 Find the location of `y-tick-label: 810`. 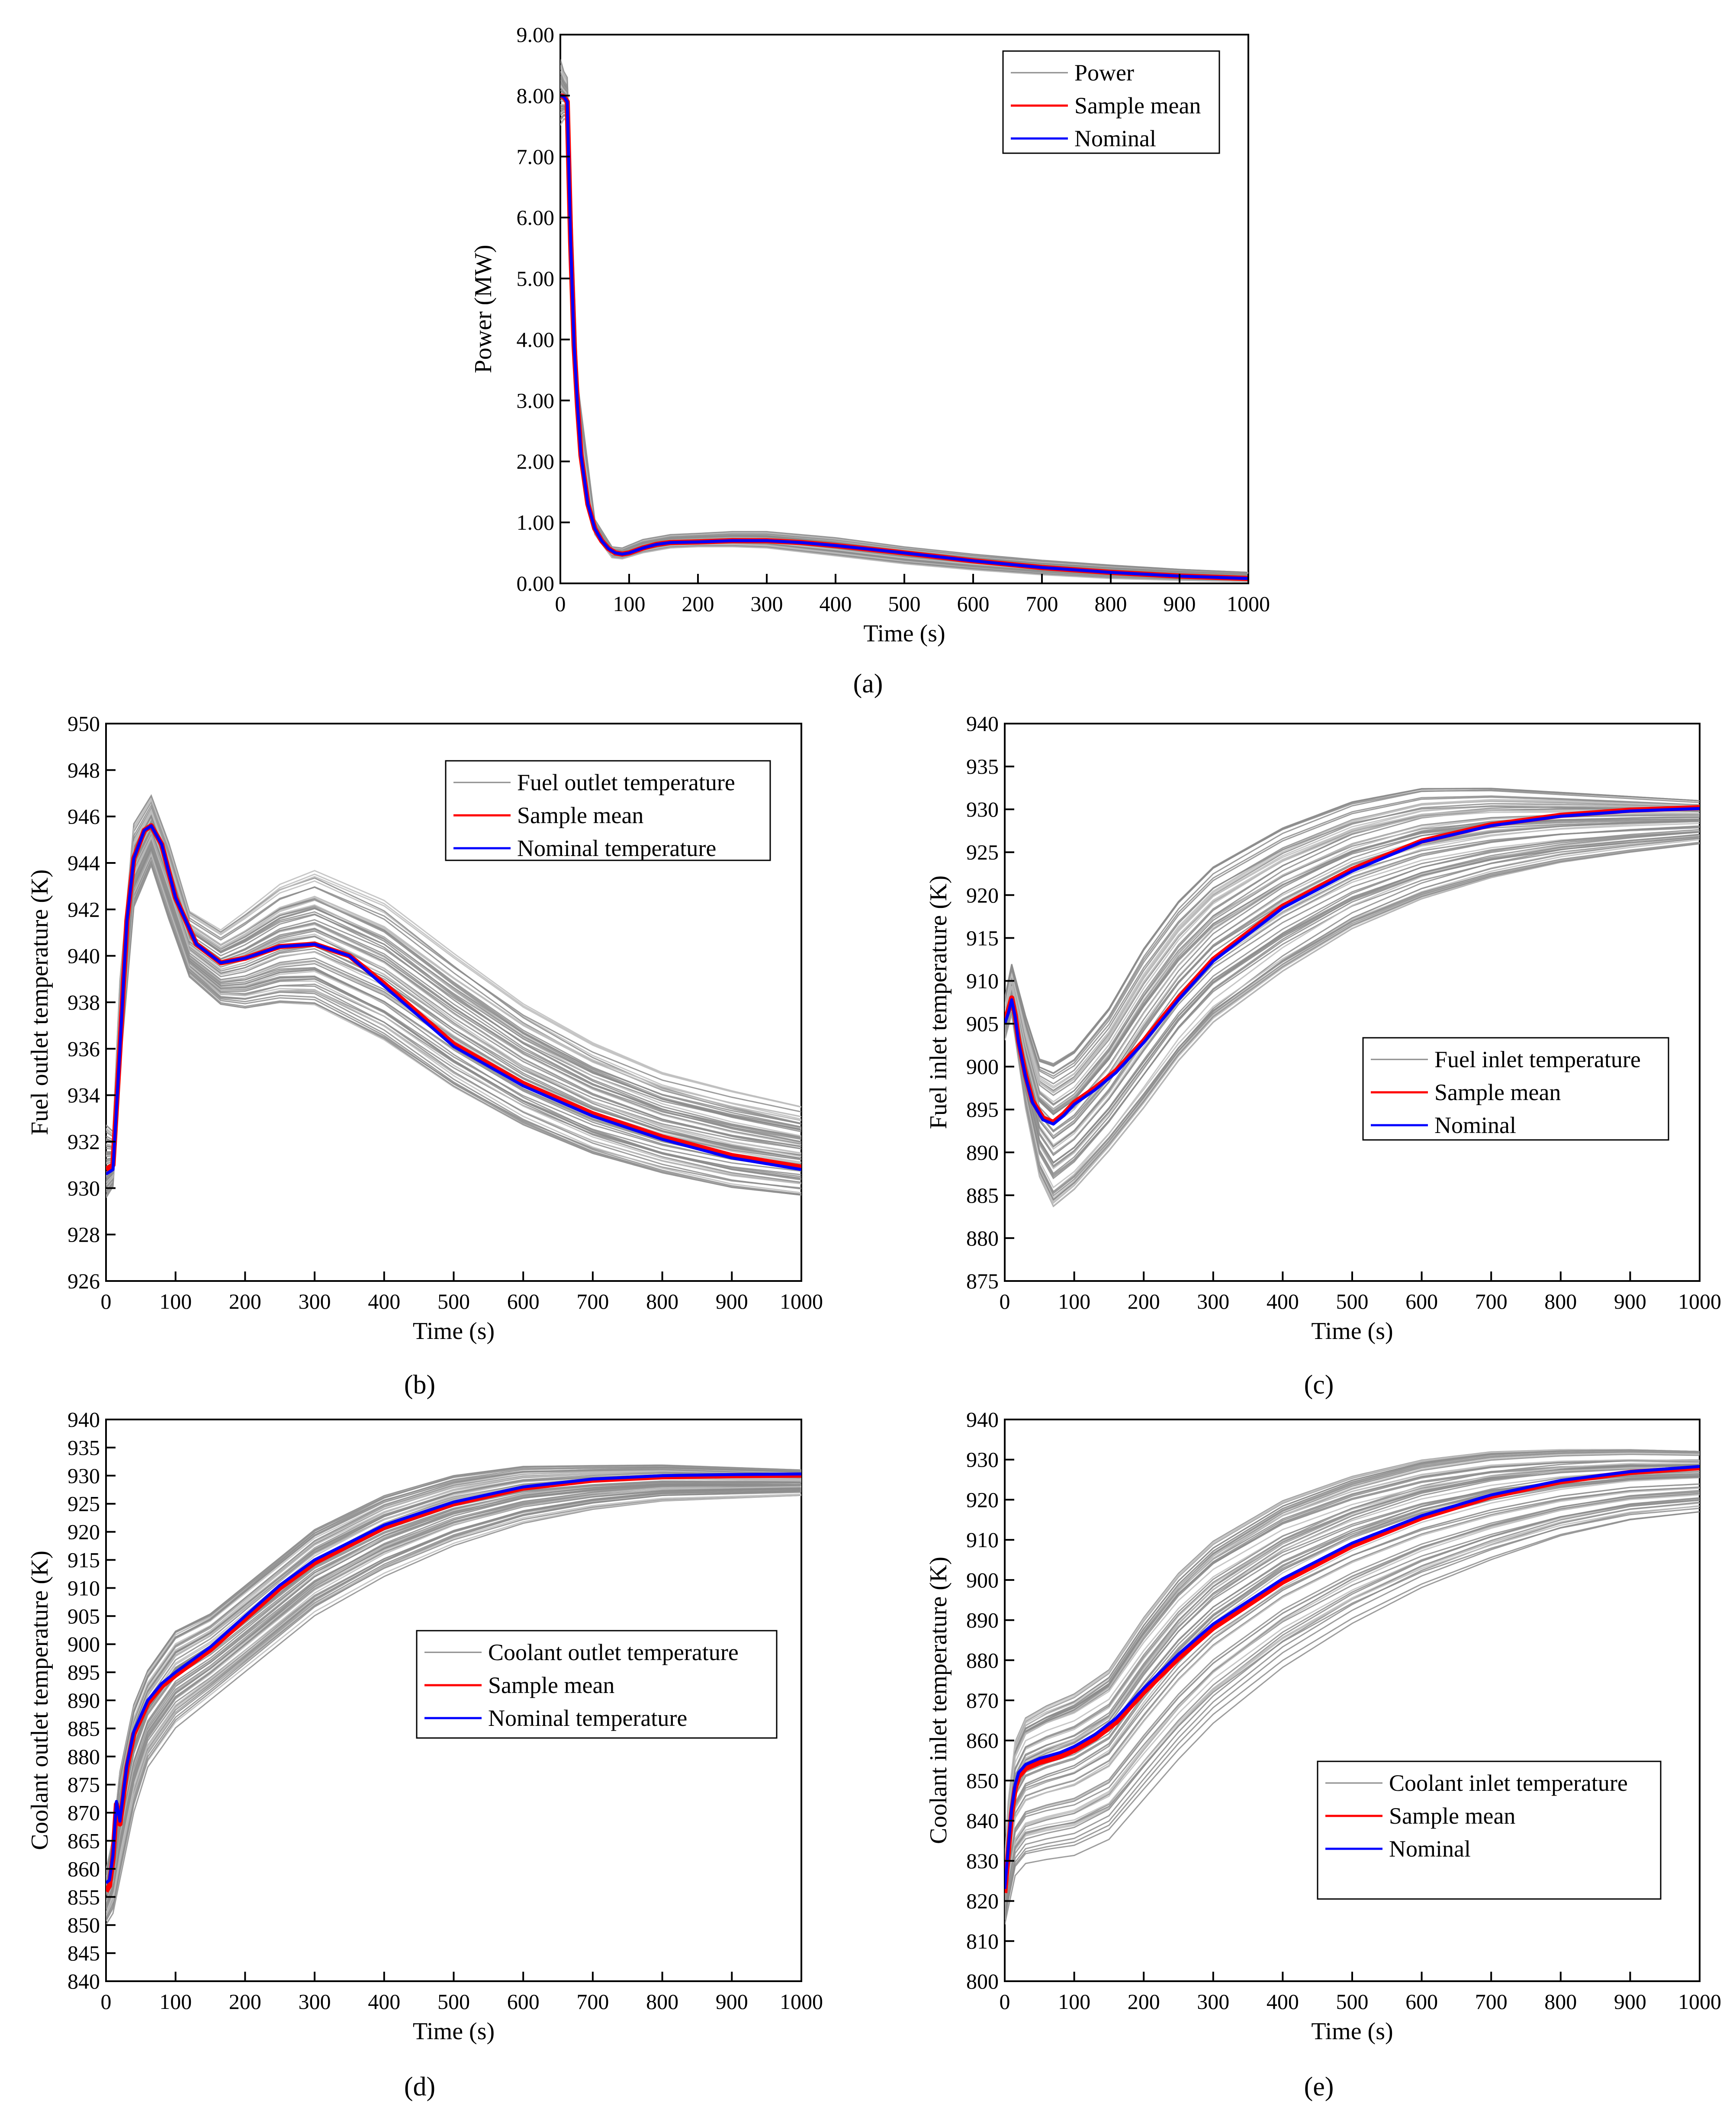

y-tick-label: 810 is located at coordinates (982, 1941).